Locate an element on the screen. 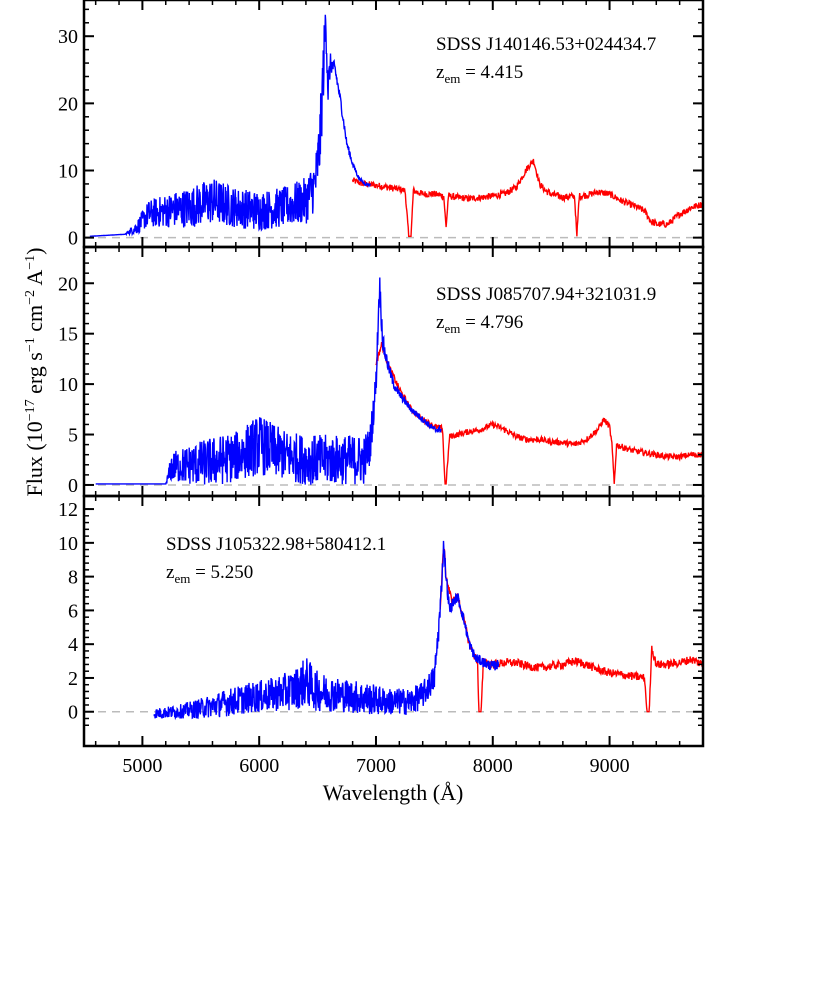 The height and width of the screenshot is (997, 830). quasar-name: SDSS J140146.53+024434.7 is located at coordinates (546, 44).